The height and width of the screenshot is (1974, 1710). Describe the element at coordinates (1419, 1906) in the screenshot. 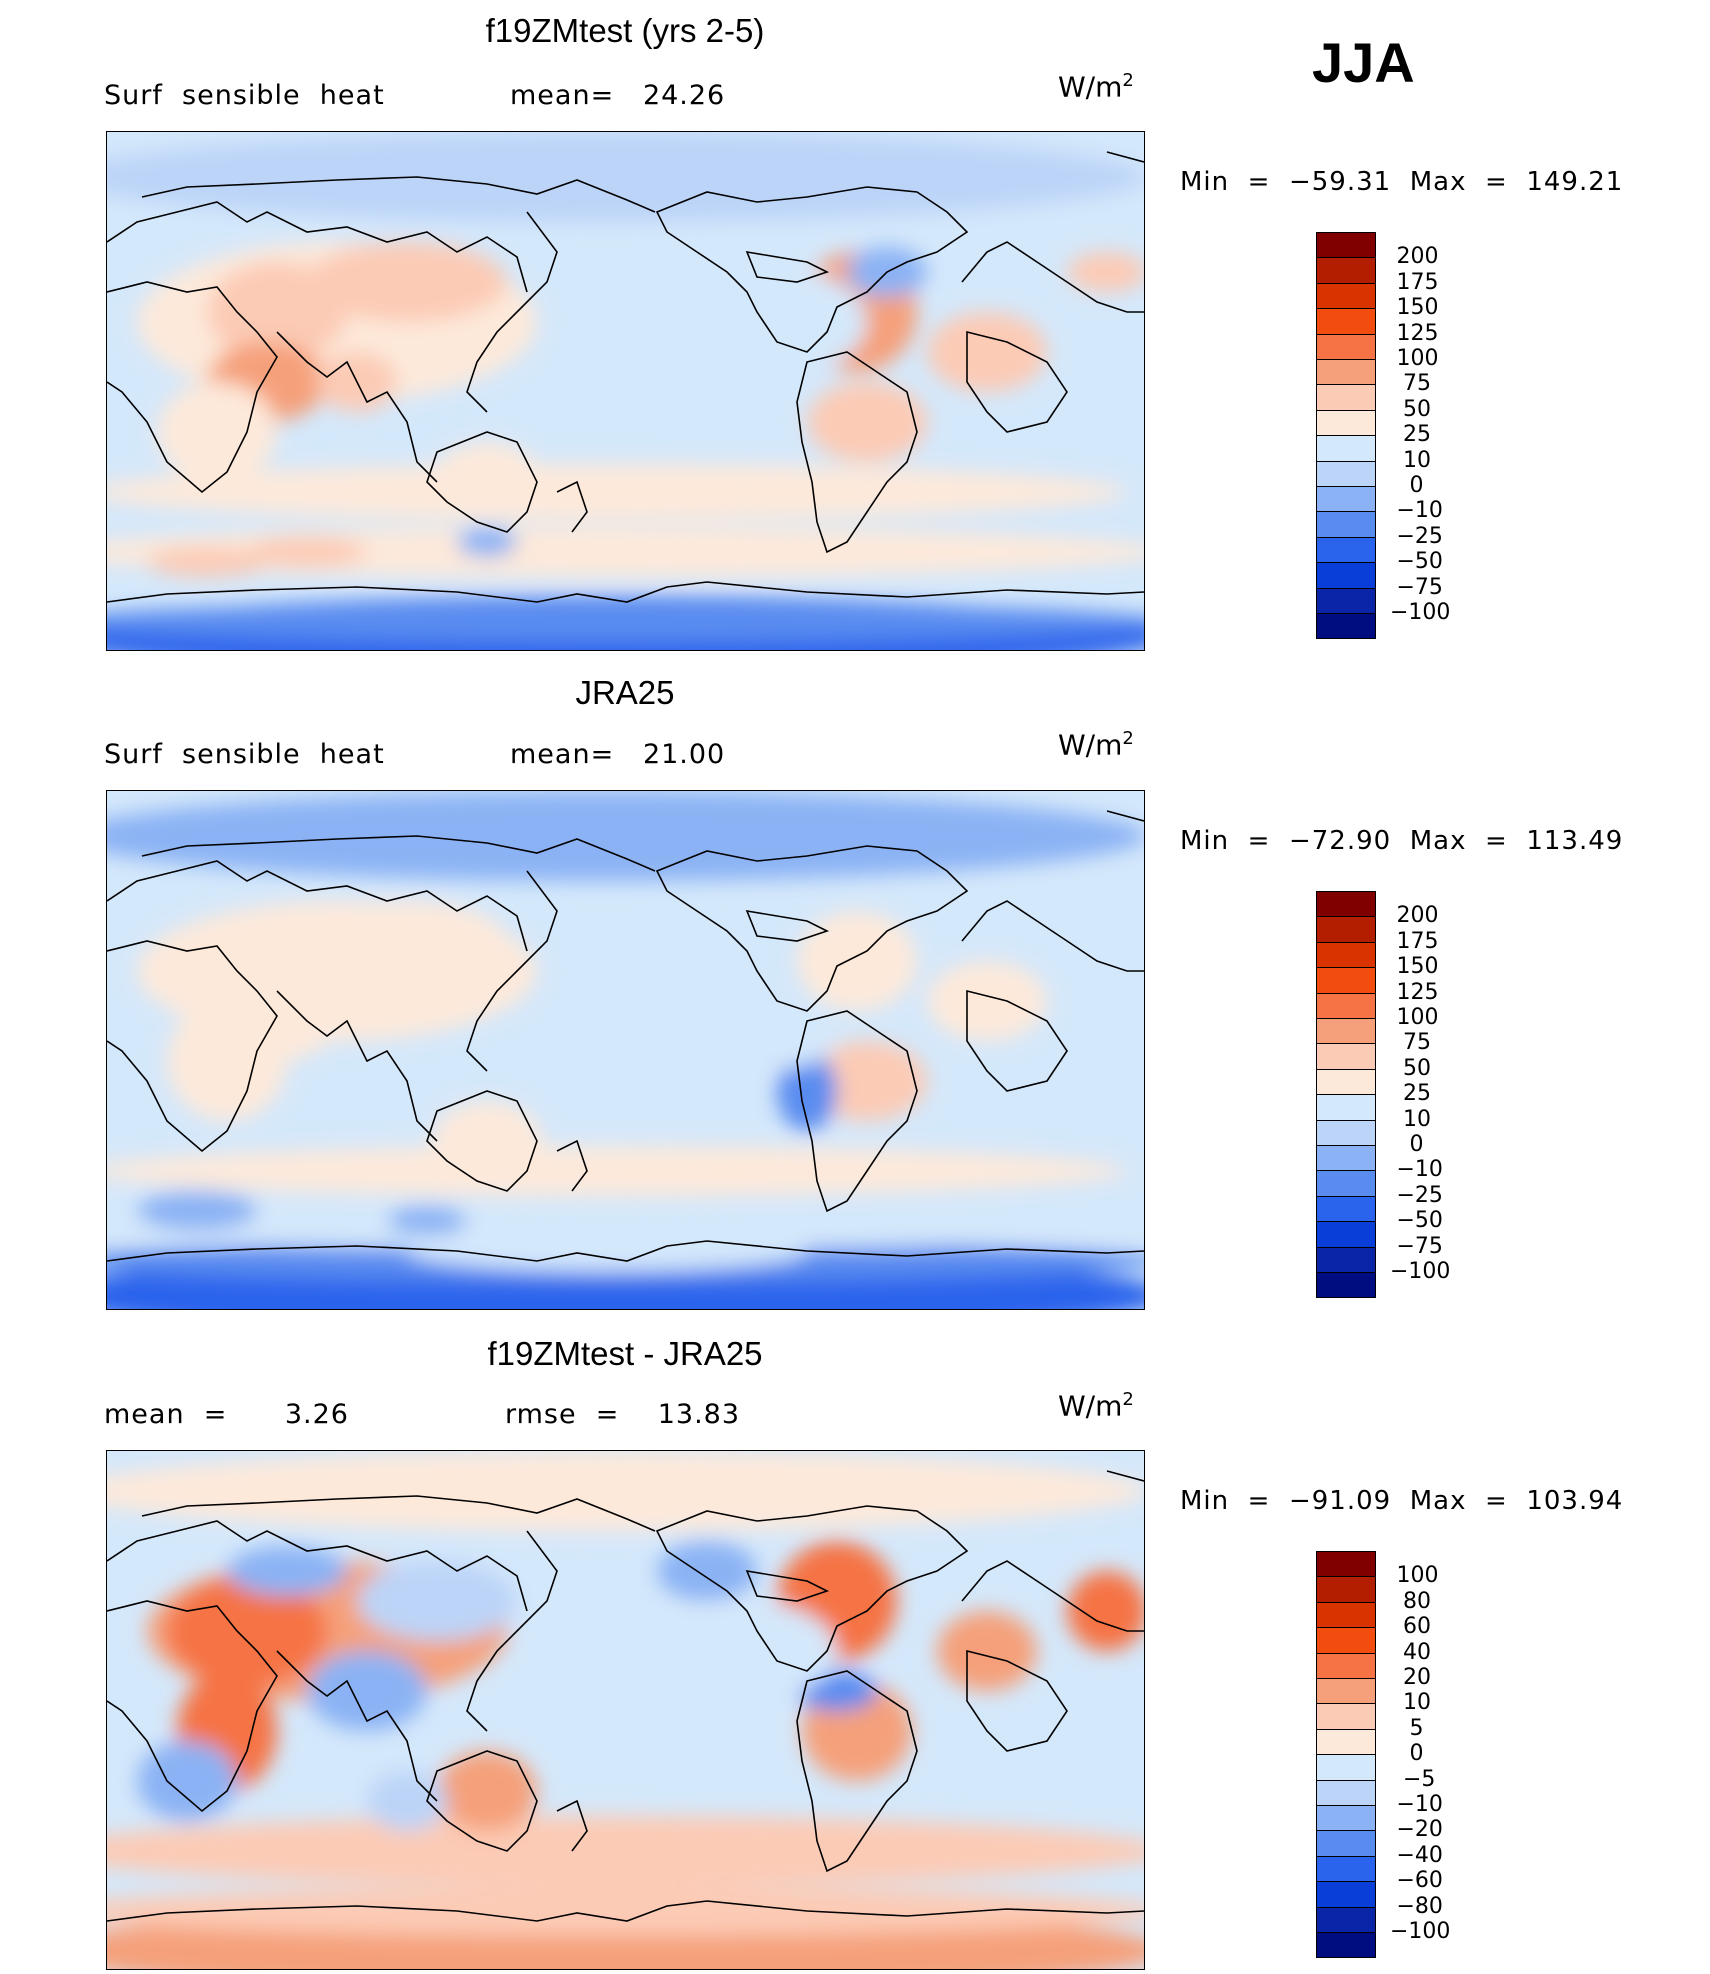

I see `colorbar-level-label: −80` at that location.